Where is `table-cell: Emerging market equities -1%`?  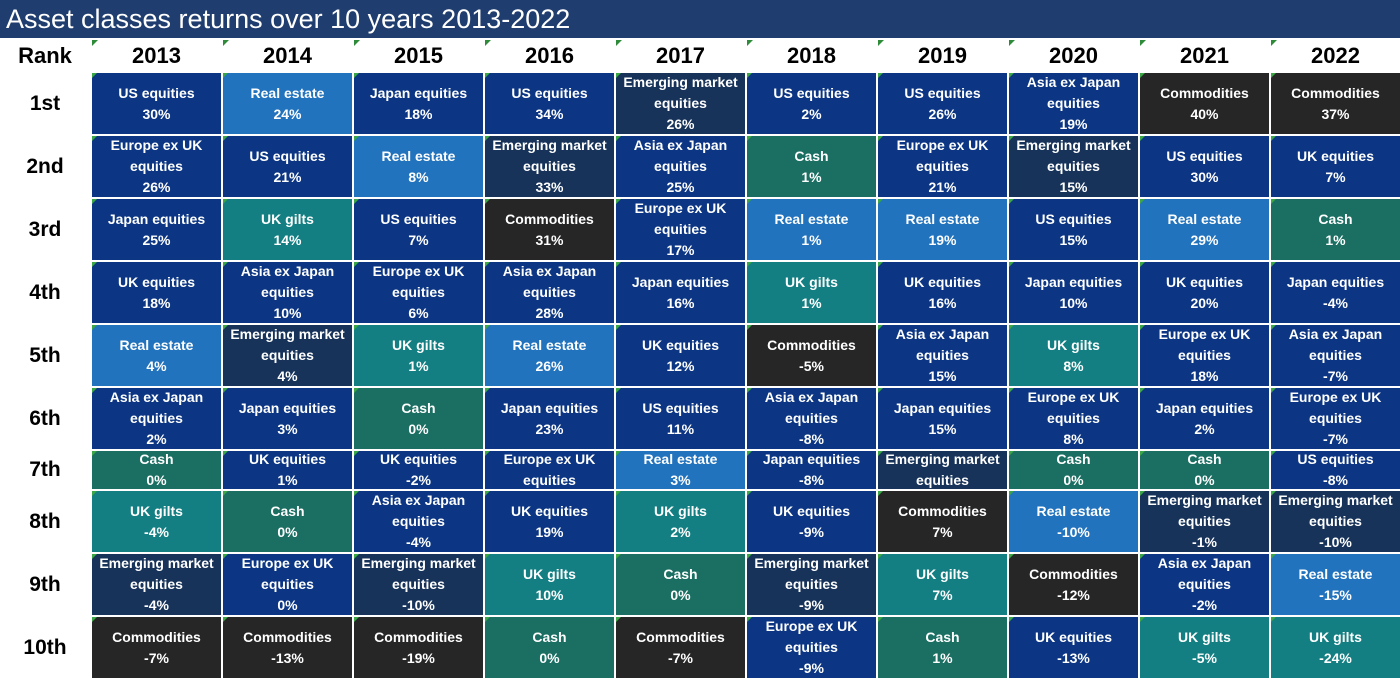
table-cell: Emerging market equities -1% is located at coordinates (1204, 521).